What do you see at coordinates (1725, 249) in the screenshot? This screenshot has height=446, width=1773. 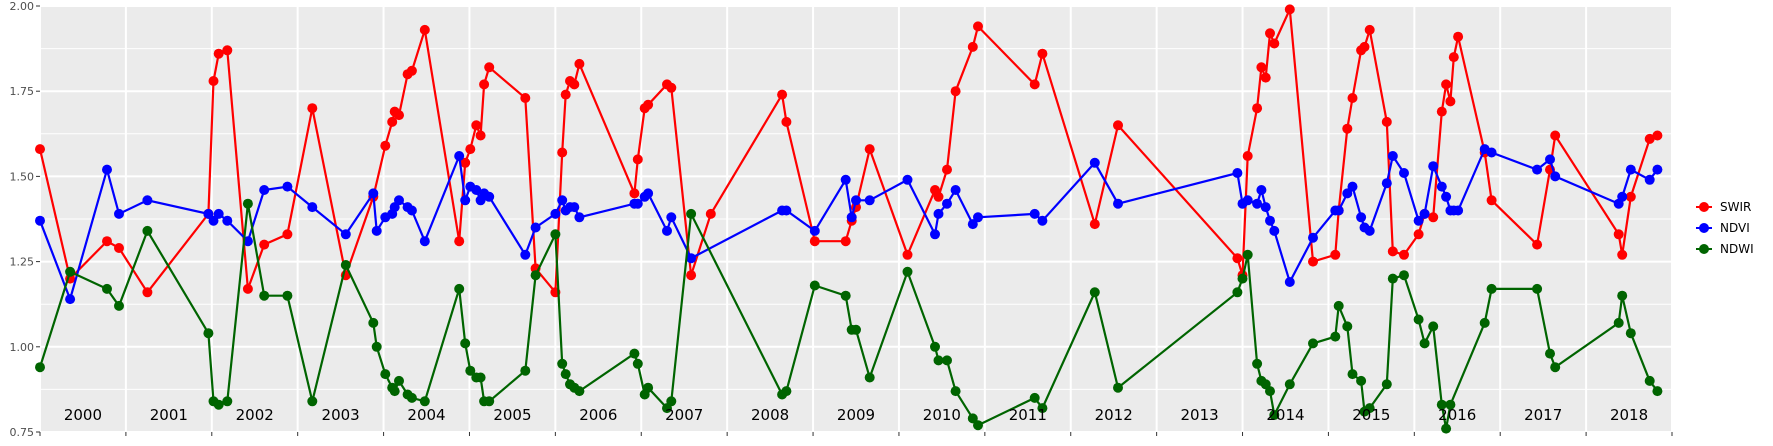 I see `legend-item-ndwi: NDWI` at bounding box center [1725, 249].